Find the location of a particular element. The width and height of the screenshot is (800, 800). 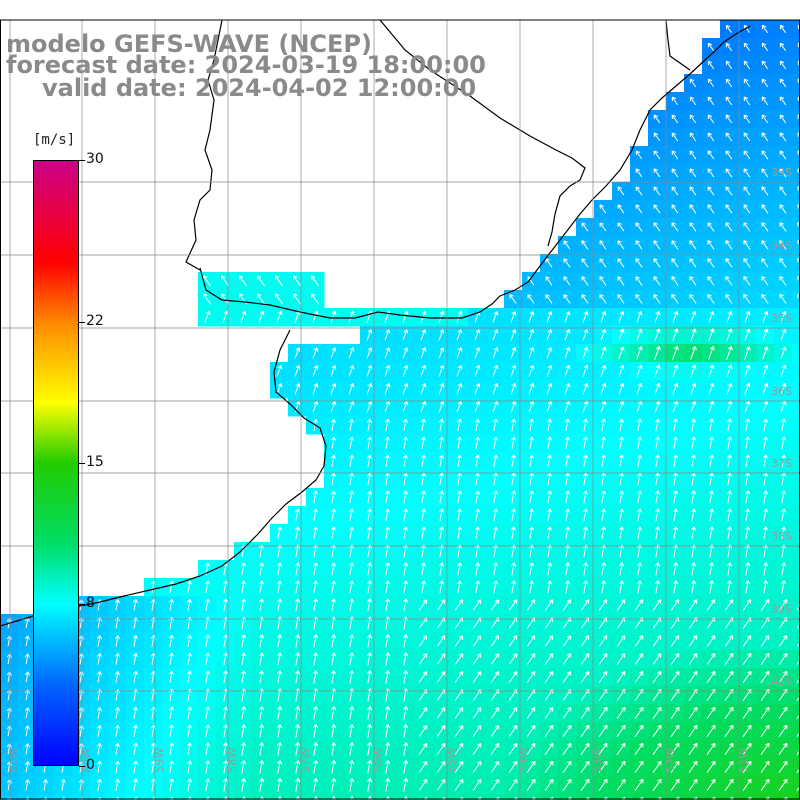

lagoon-outline is located at coordinates (678, 45).